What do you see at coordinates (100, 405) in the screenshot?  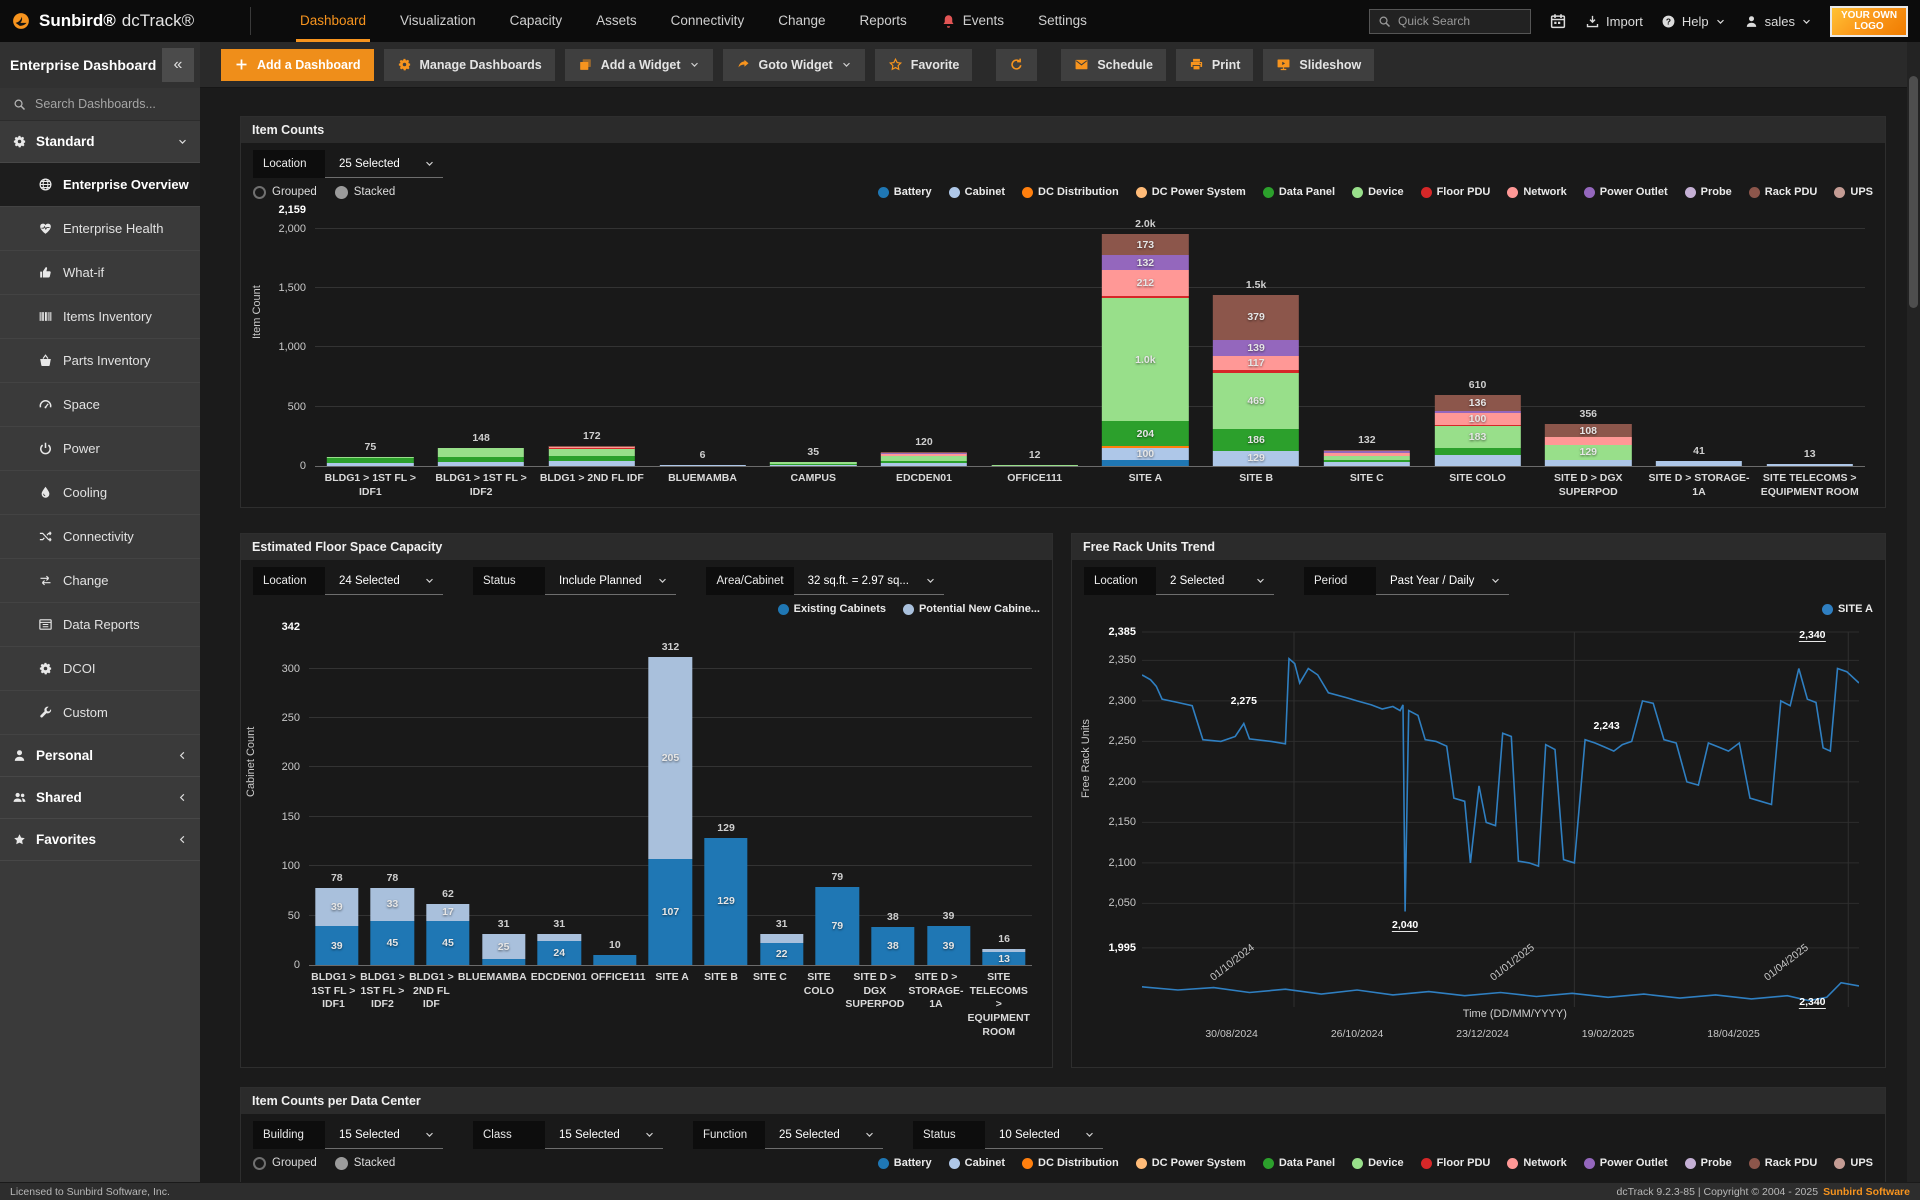 I see `sidebar-item-space: Space` at bounding box center [100, 405].